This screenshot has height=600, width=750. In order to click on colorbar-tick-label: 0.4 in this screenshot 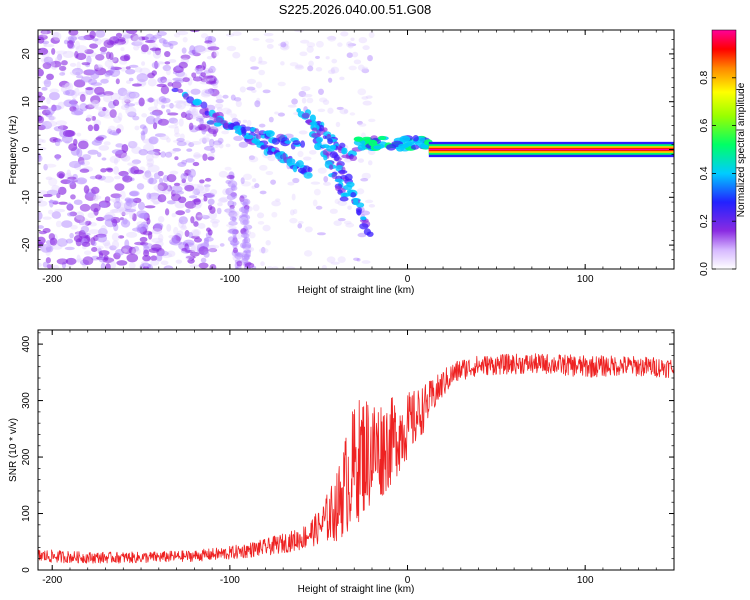, I will do `click(704, 173)`.